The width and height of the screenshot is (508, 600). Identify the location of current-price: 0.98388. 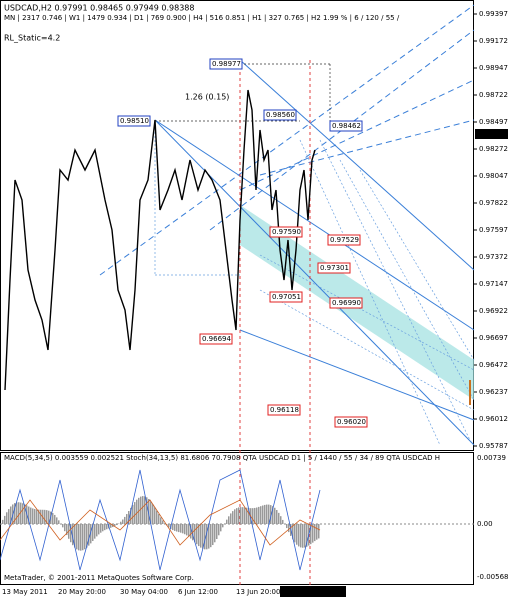
(493, 134).